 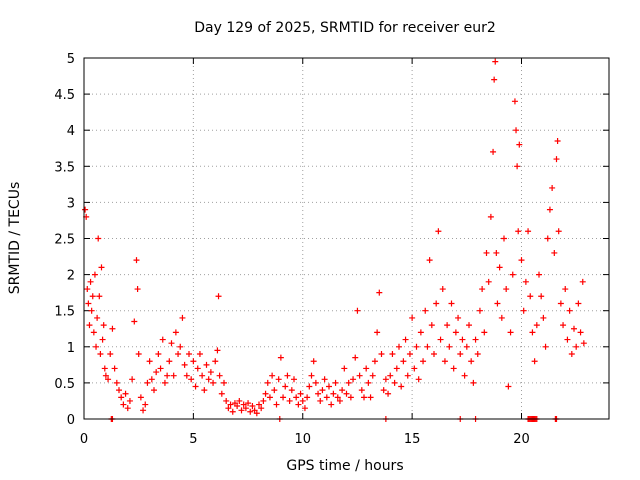 What do you see at coordinates (71, 348) in the screenshot?
I see `y-tick-label: 1` at bounding box center [71, 348].